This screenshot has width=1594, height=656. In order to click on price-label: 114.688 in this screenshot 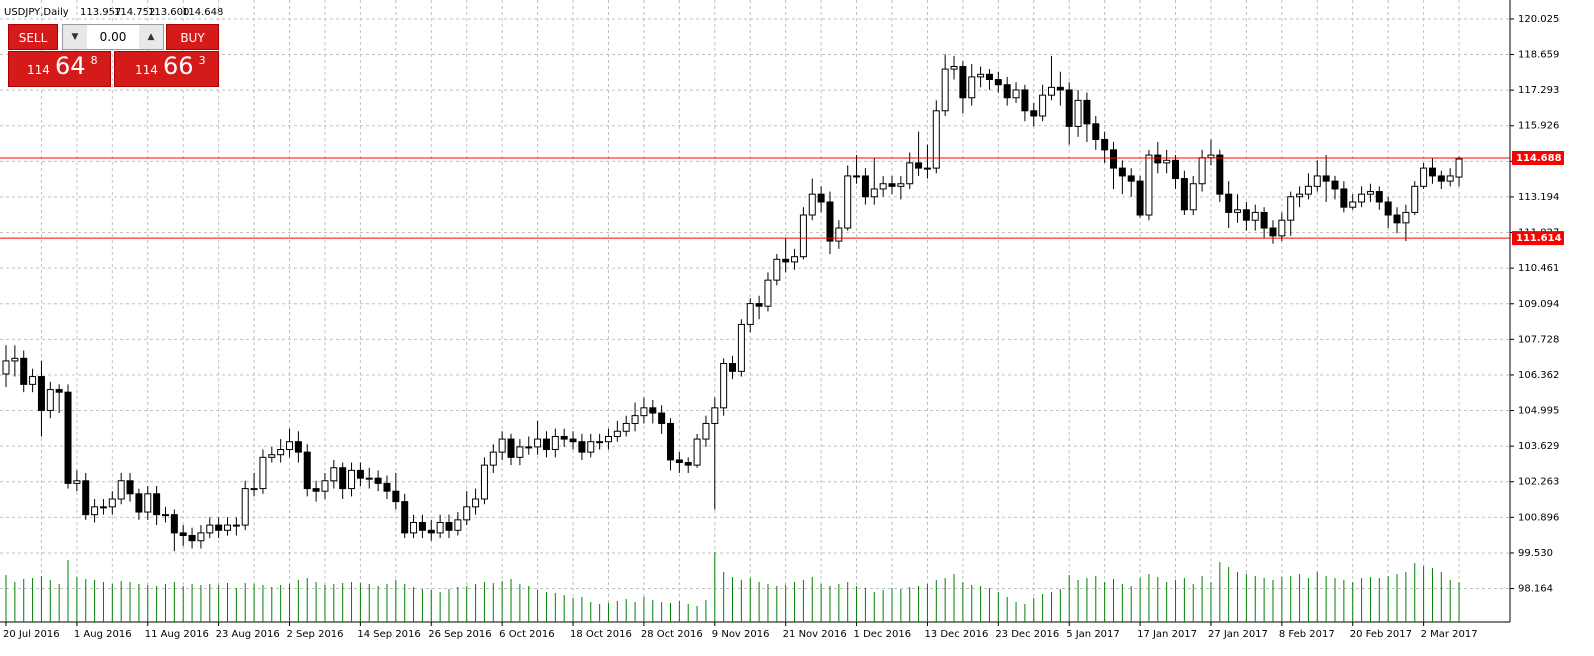, I will do `click(1539, 158)`.